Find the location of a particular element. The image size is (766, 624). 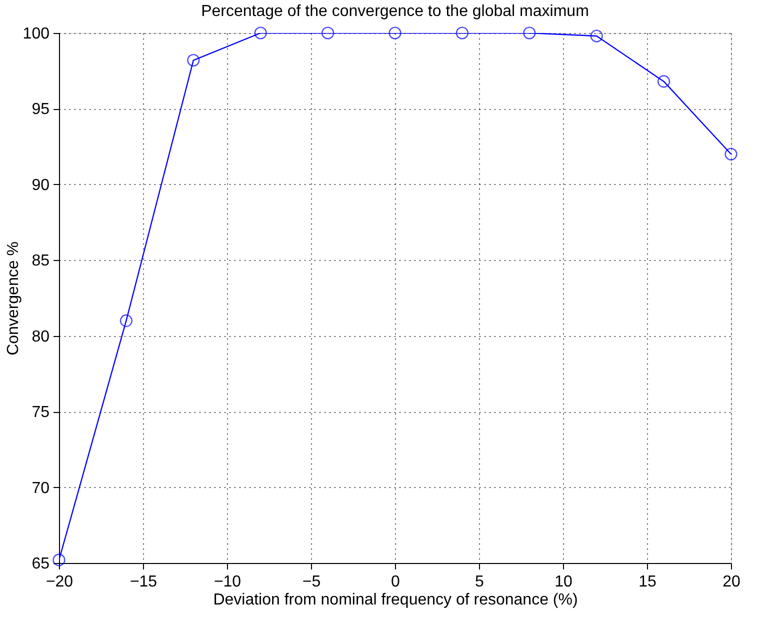

x-tick-label: 0 is located at coordinates (395, 582).